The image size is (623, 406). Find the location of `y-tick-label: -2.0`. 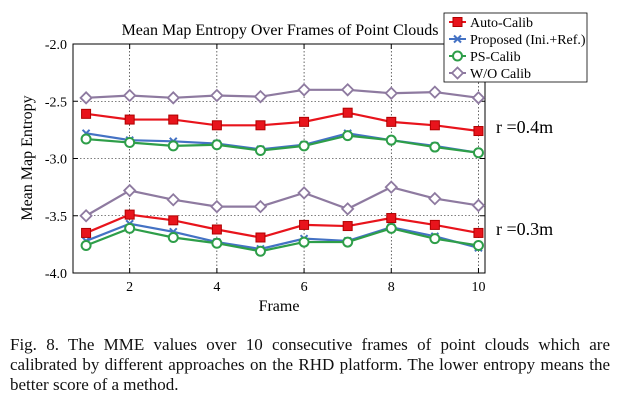

y-tick-label: -2.0 is located at coordinates (56, 45).